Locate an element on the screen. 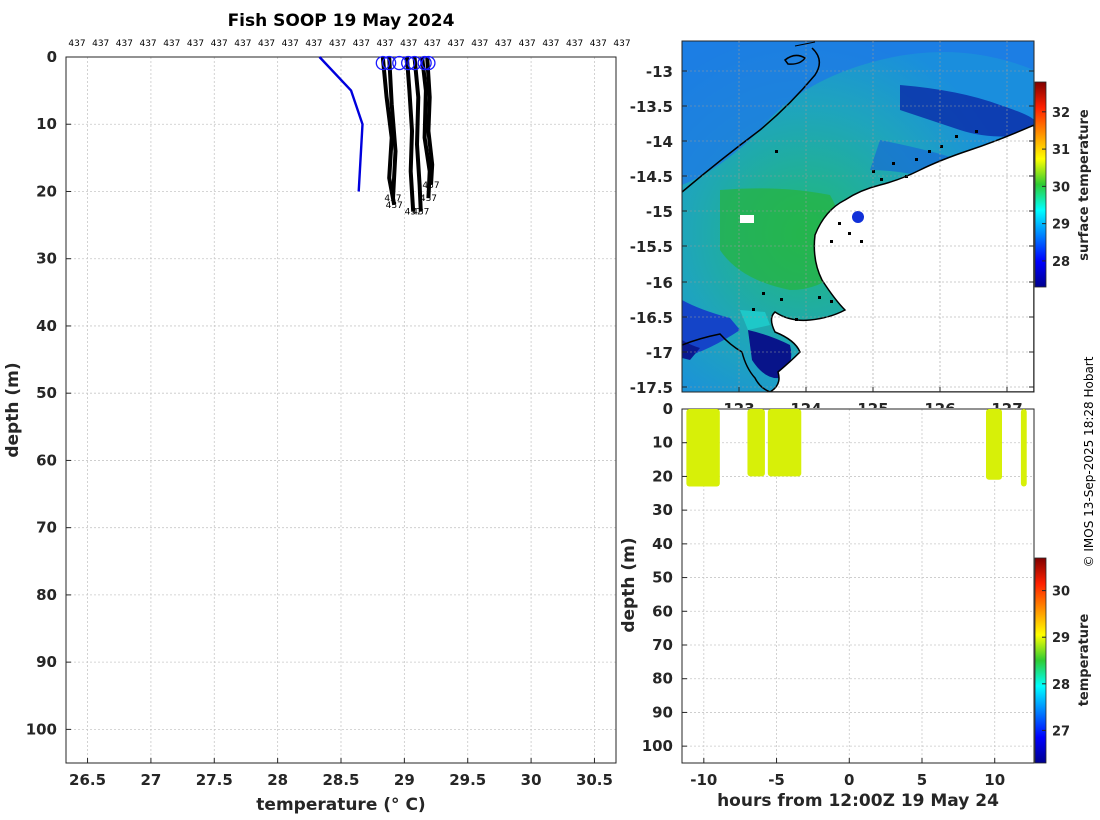 This screenshot has height=820, width=1100. colorbar-tick-label: 28 is located at coordinates (1061, 262).